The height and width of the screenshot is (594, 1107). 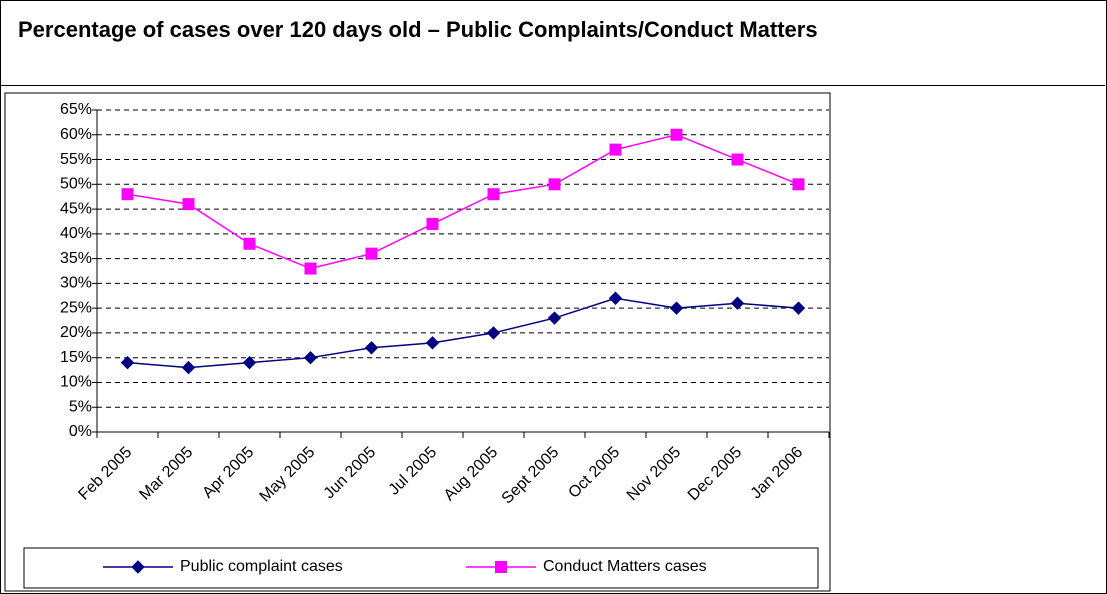 I want to click on x-tick-label: Feb 2005, so click(x=105, y=474).